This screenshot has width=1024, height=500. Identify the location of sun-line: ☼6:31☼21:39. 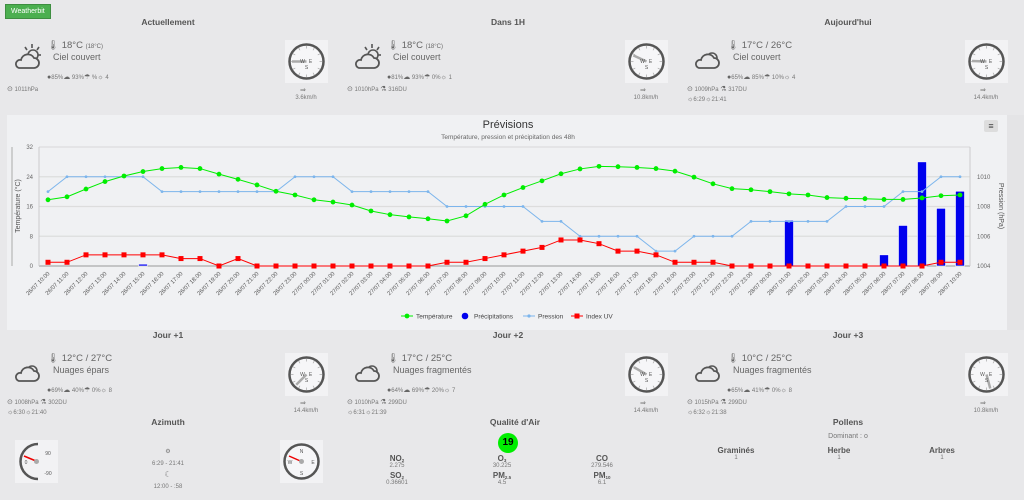
(367, 412).